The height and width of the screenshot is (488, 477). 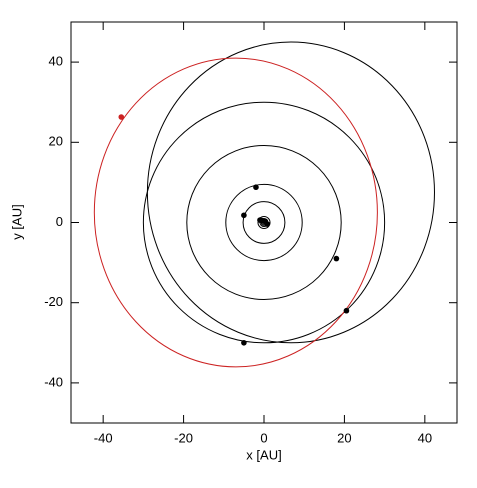 What do you see at coordinates (53, 381) in the screenshot?
I see `y-tick-label: -40` at bounding box center [53, 381].